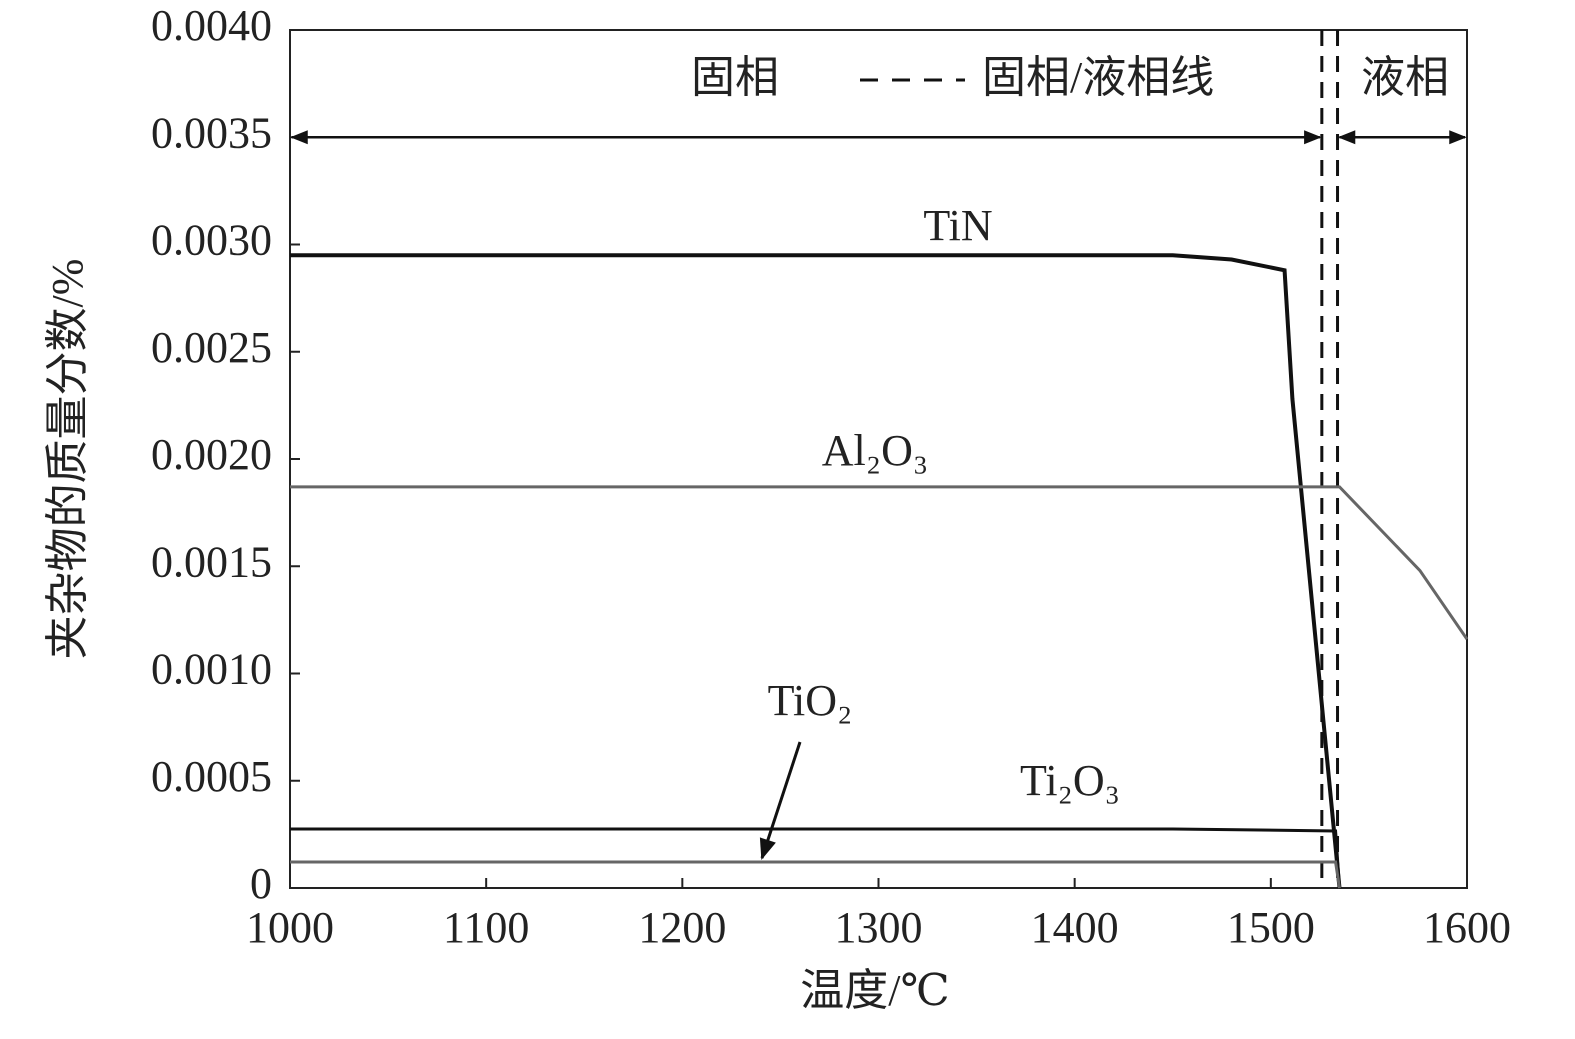  I want to click on x-tick-label: 1200, so click(682, 927).